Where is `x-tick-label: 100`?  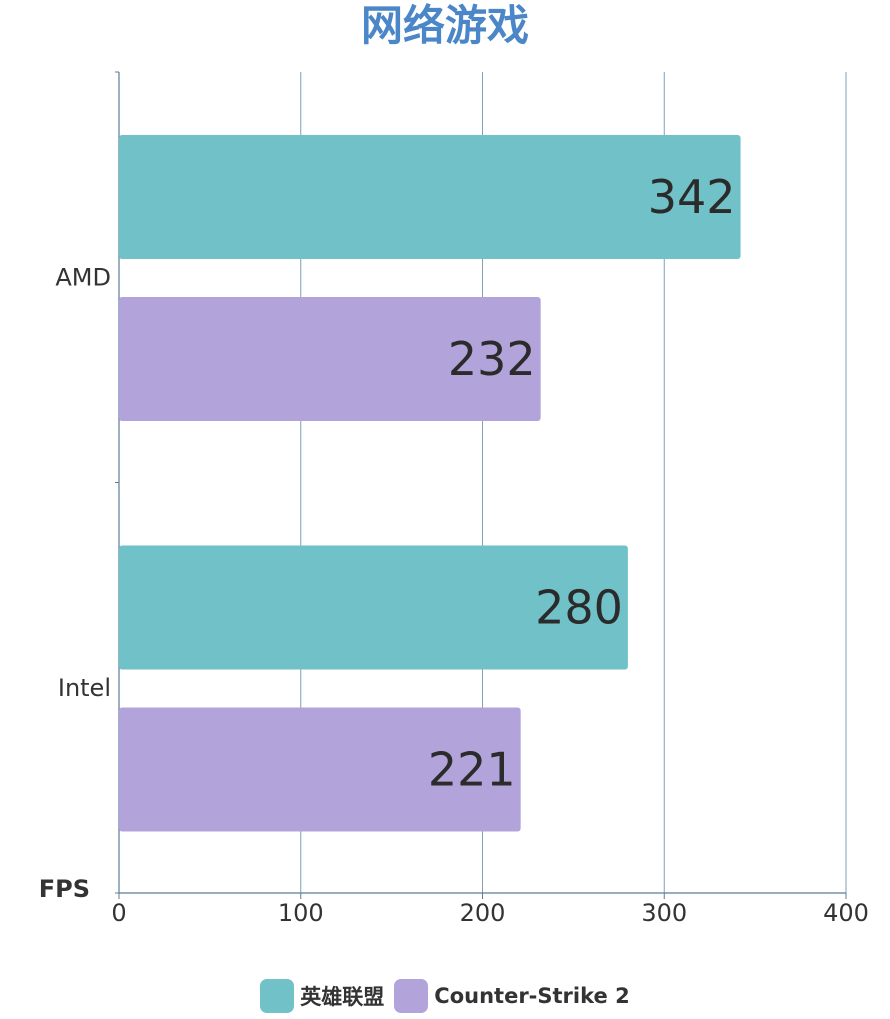
x-tick-label: 100 is located at coordinates (301, 913).